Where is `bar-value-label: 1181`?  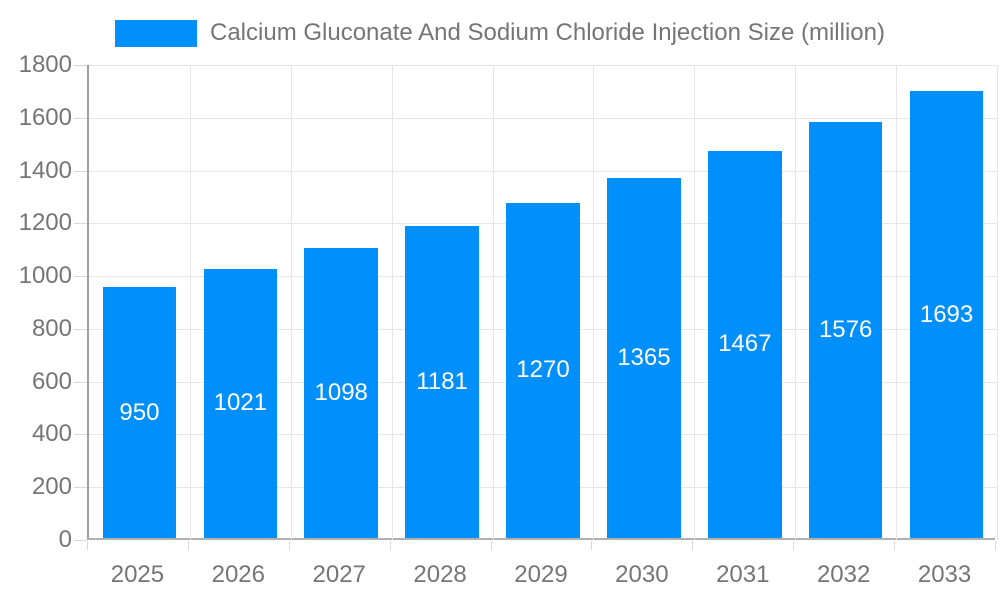
bar-value-label: 1181 is located at coordinates (442, 382).